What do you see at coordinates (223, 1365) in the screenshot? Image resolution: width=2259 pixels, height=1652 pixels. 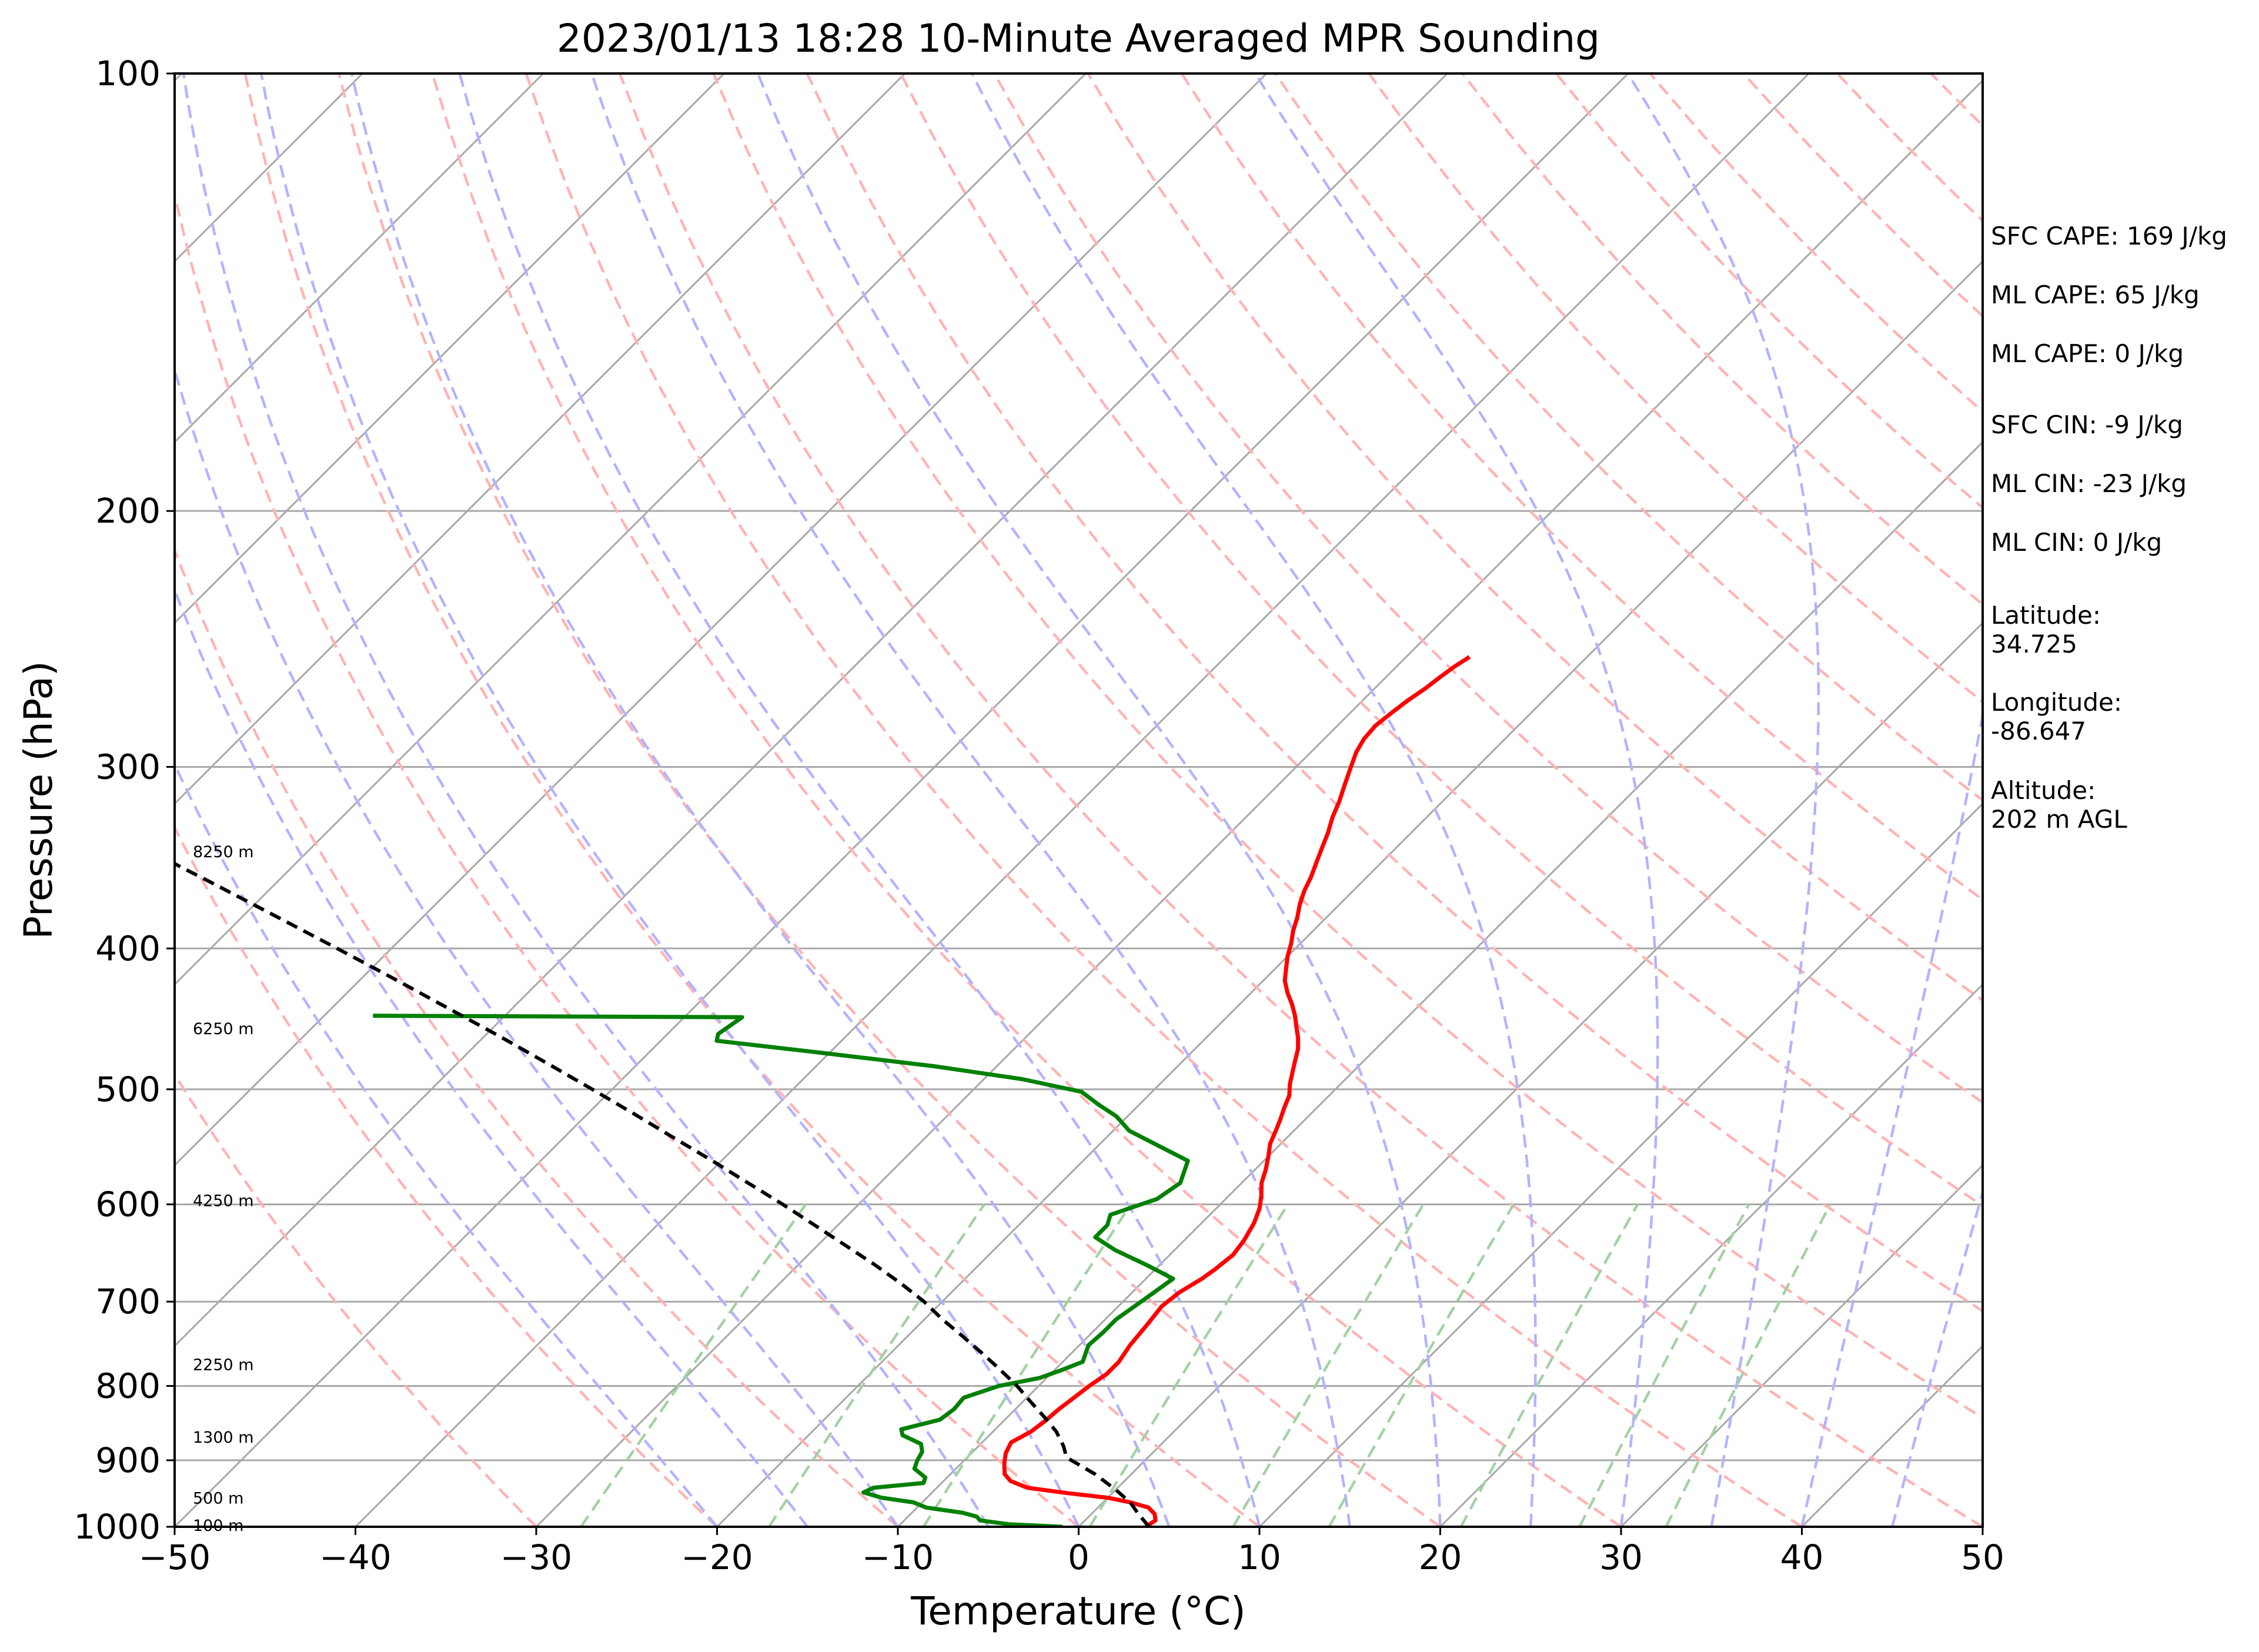 I see `height-label: 2250 m` at bounding box center [223, 1365].